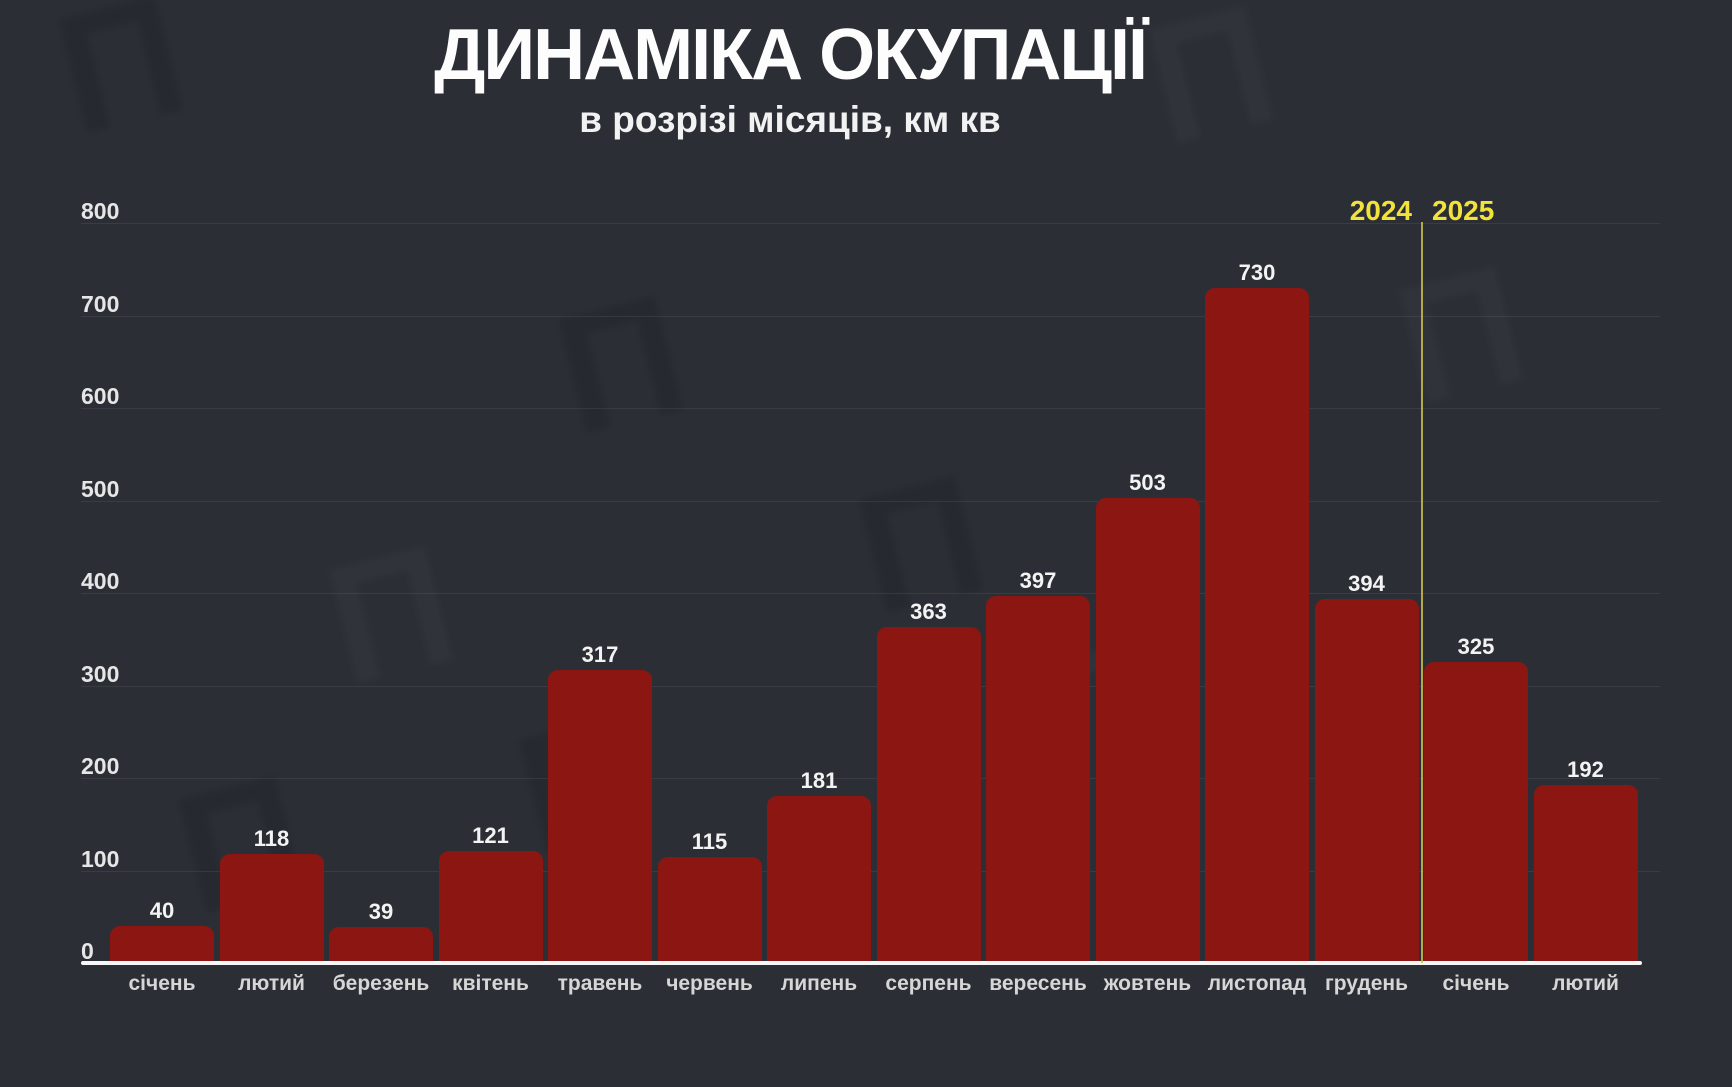 The height and width of the screenshot is (1087, 1732). Describe the element at coordinates (1463, 210) in the screenshot. I see `year-label-2025: 2025` at that location.